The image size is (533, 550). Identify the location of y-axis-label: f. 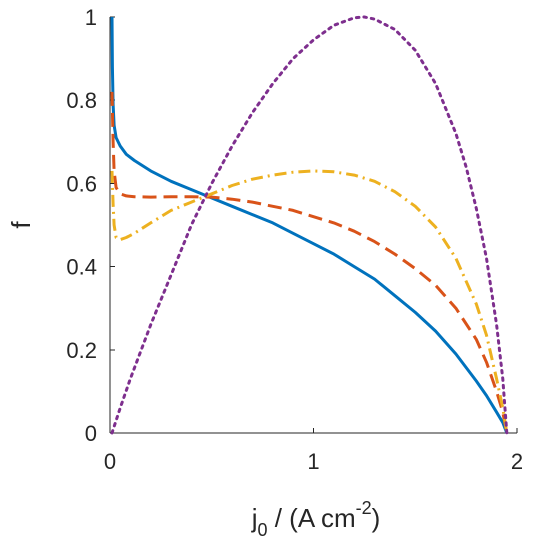
(21, 225).